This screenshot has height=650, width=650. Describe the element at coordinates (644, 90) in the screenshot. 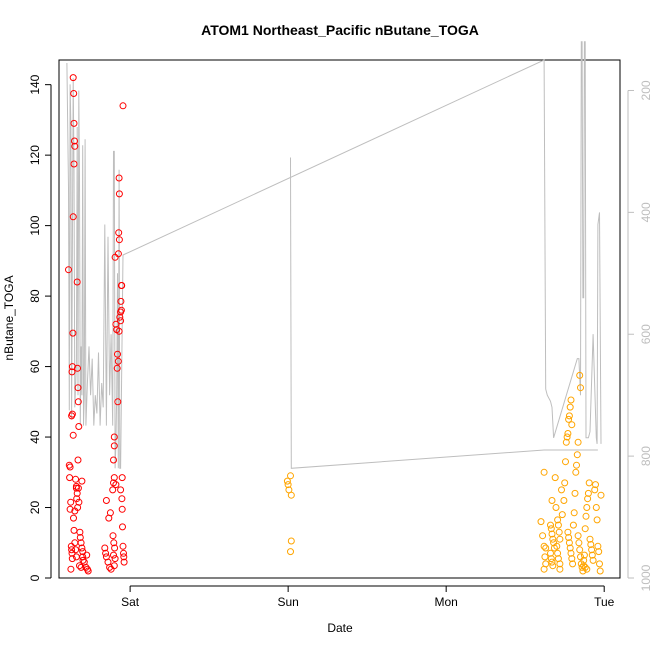

I see `y2-tick-label: 200` at that location.